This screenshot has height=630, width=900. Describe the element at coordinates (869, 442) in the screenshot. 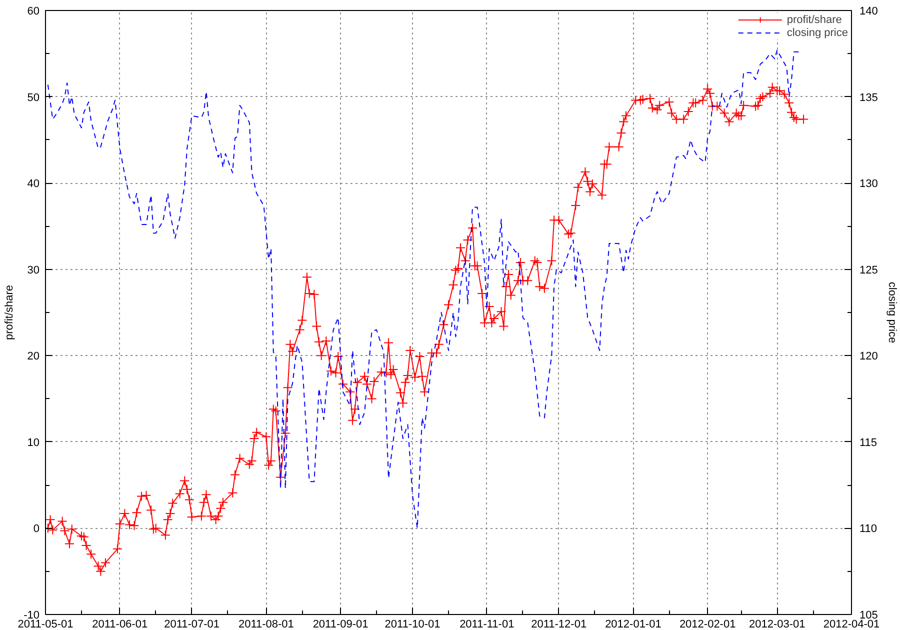

I see `y2-tick-label: 115` at that location.